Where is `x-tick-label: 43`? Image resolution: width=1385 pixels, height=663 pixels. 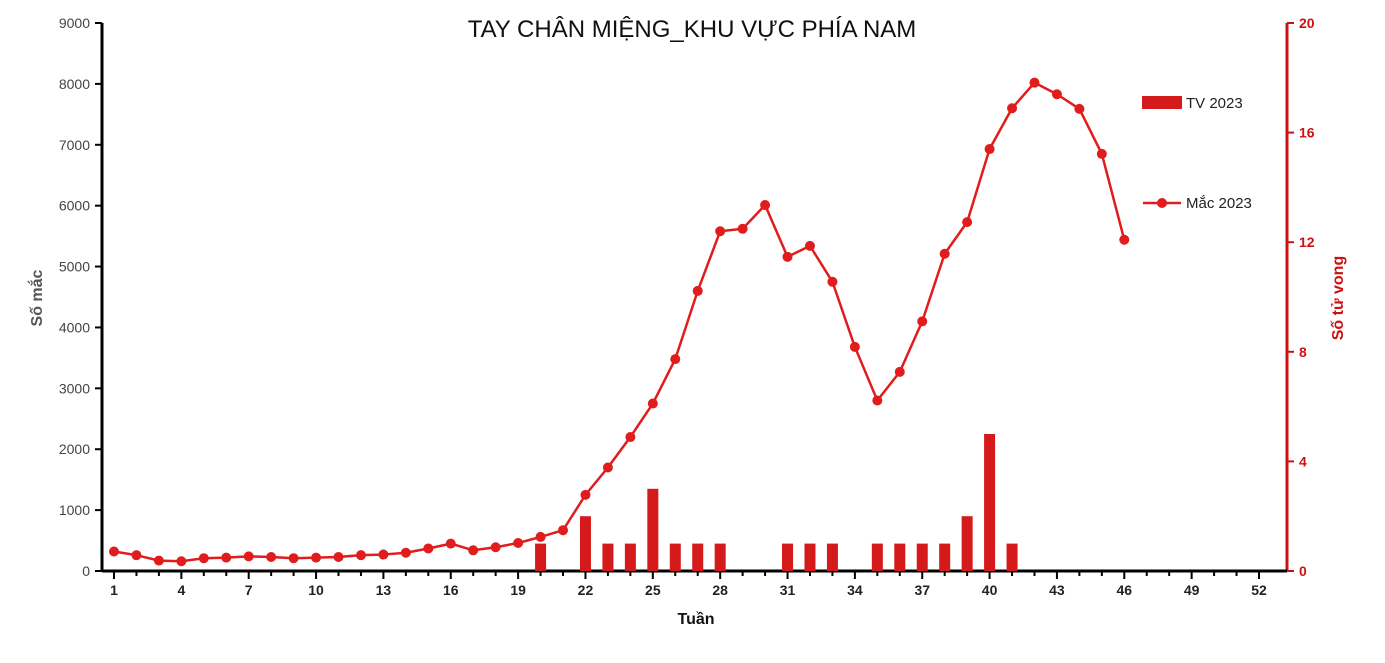 x-tick-label: 43 is located at coordinates (1057, 590).